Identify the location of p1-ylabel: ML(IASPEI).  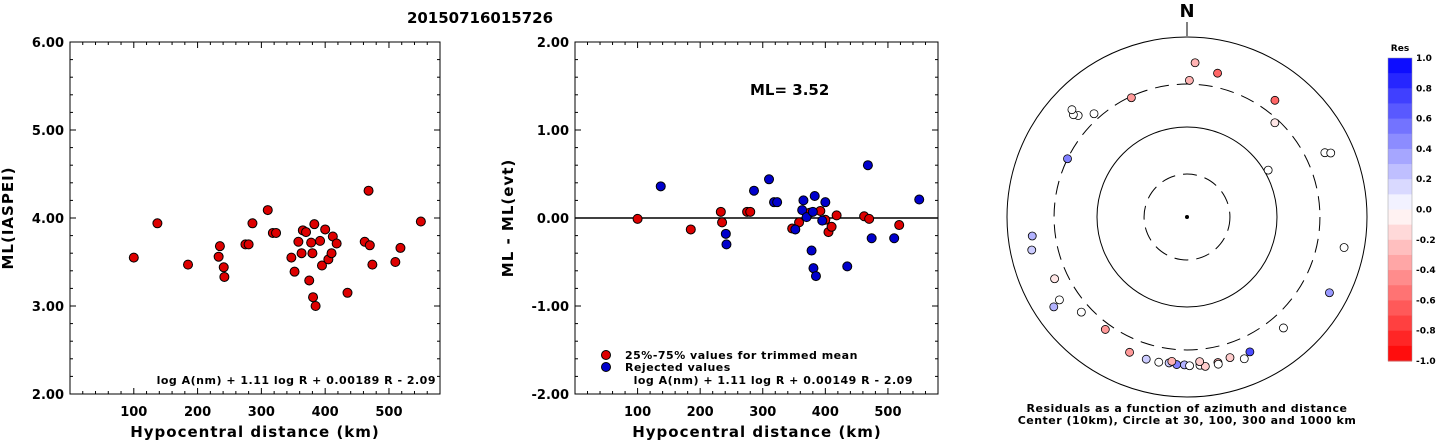
(8, 217).